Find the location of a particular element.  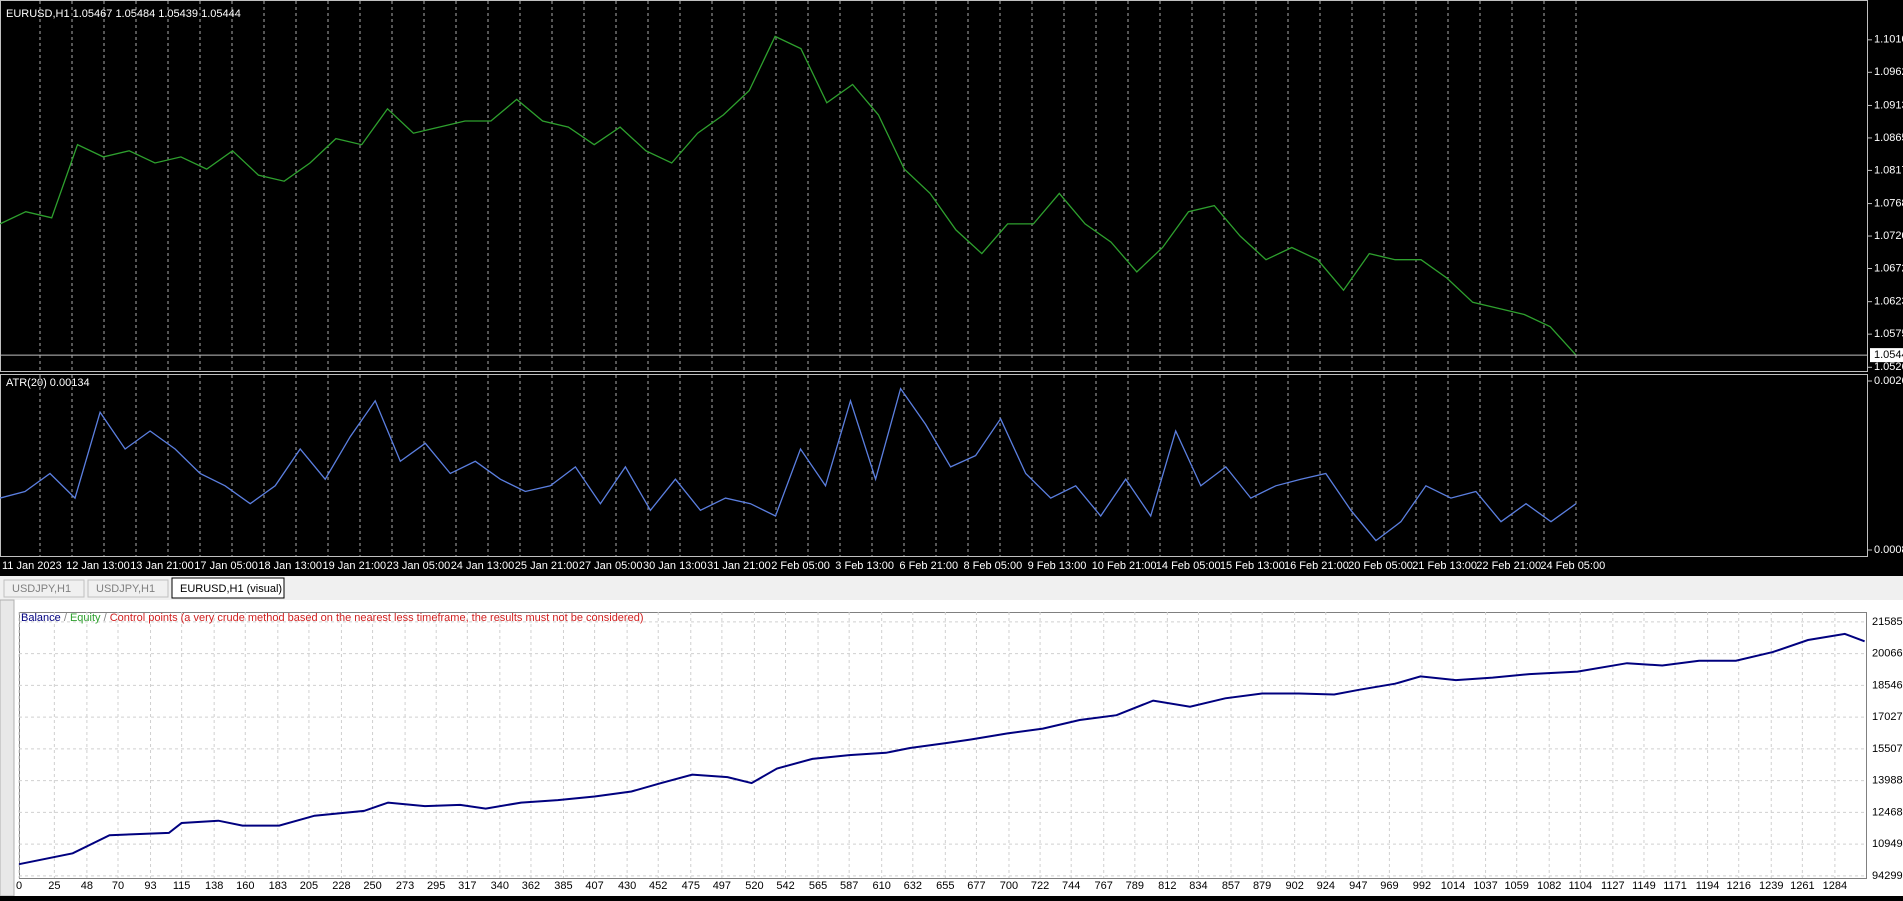

x-tick-label: 1284 is located at coordinates (1835, 886).